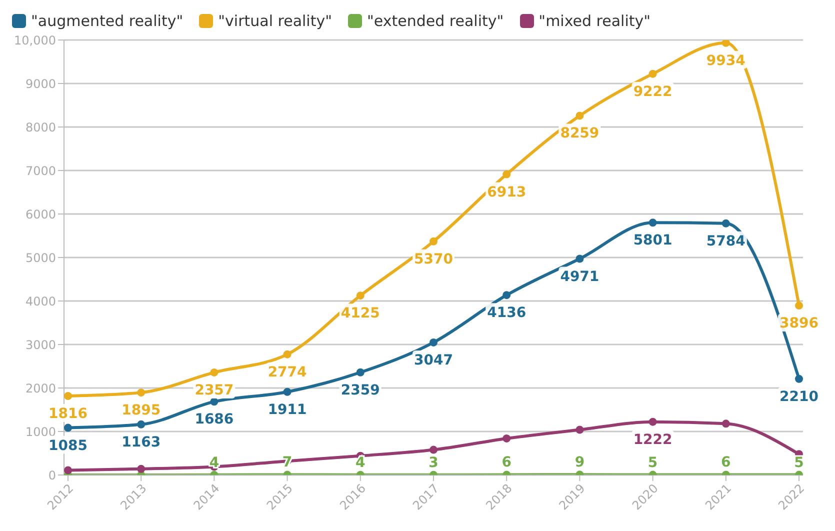  Describe the element at coordinates (141, 410) in the screenshot. I see `data-label: 1895` at that location.